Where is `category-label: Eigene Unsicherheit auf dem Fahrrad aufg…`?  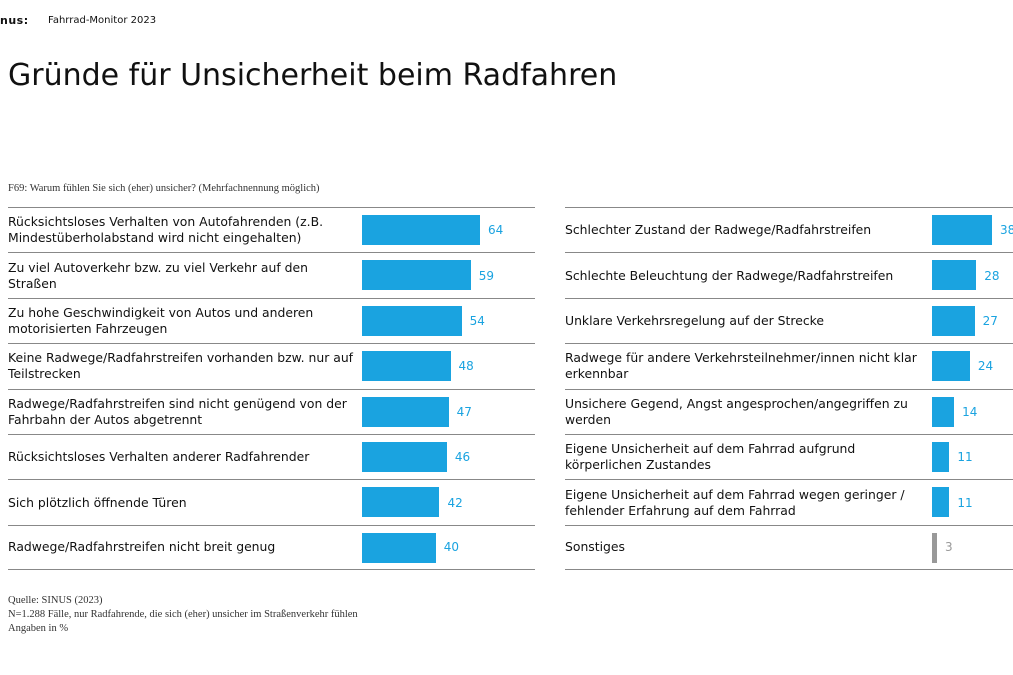
category-label: Eigene Unsicherheit auf dem Fahrrad aufg… is located at coordinates (710, 457).